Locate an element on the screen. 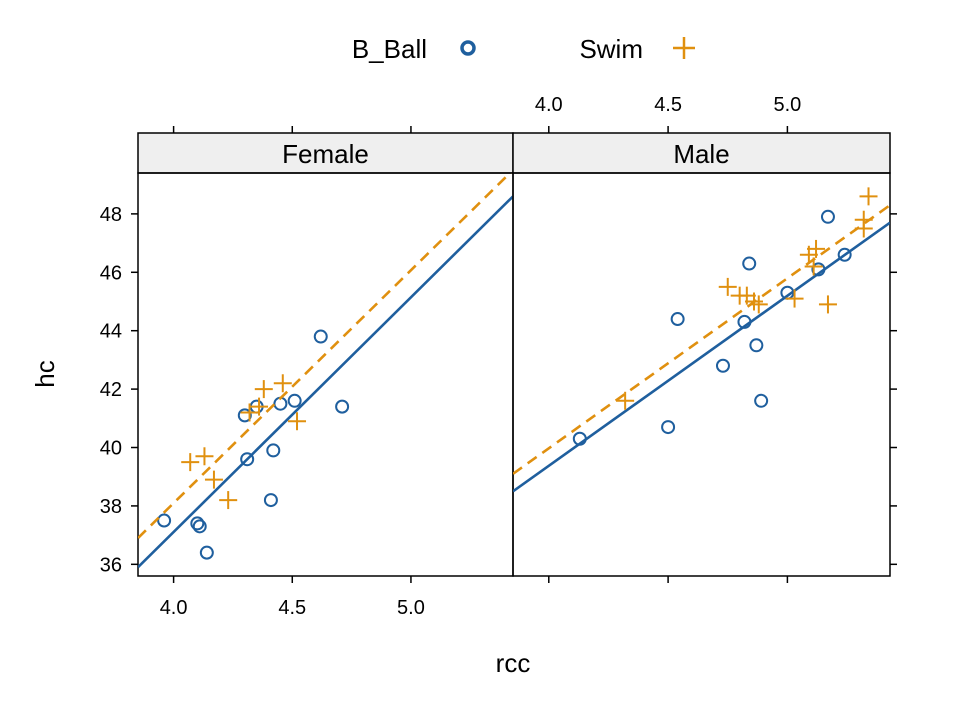  strip-label-male: Male is located at coordinates (701, 154).